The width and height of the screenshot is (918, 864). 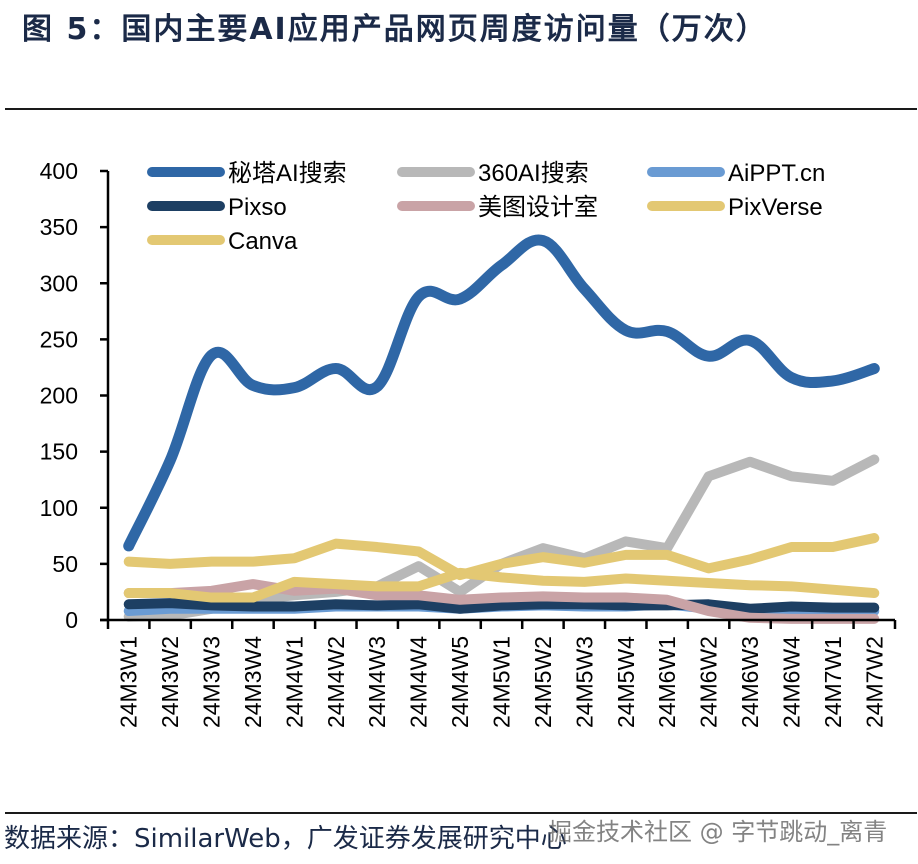 What do you see at coordinates (287, 173) in the screenshot?
I see `legend-label: 秘塔AI搜索` at bounding box center [287, 173].